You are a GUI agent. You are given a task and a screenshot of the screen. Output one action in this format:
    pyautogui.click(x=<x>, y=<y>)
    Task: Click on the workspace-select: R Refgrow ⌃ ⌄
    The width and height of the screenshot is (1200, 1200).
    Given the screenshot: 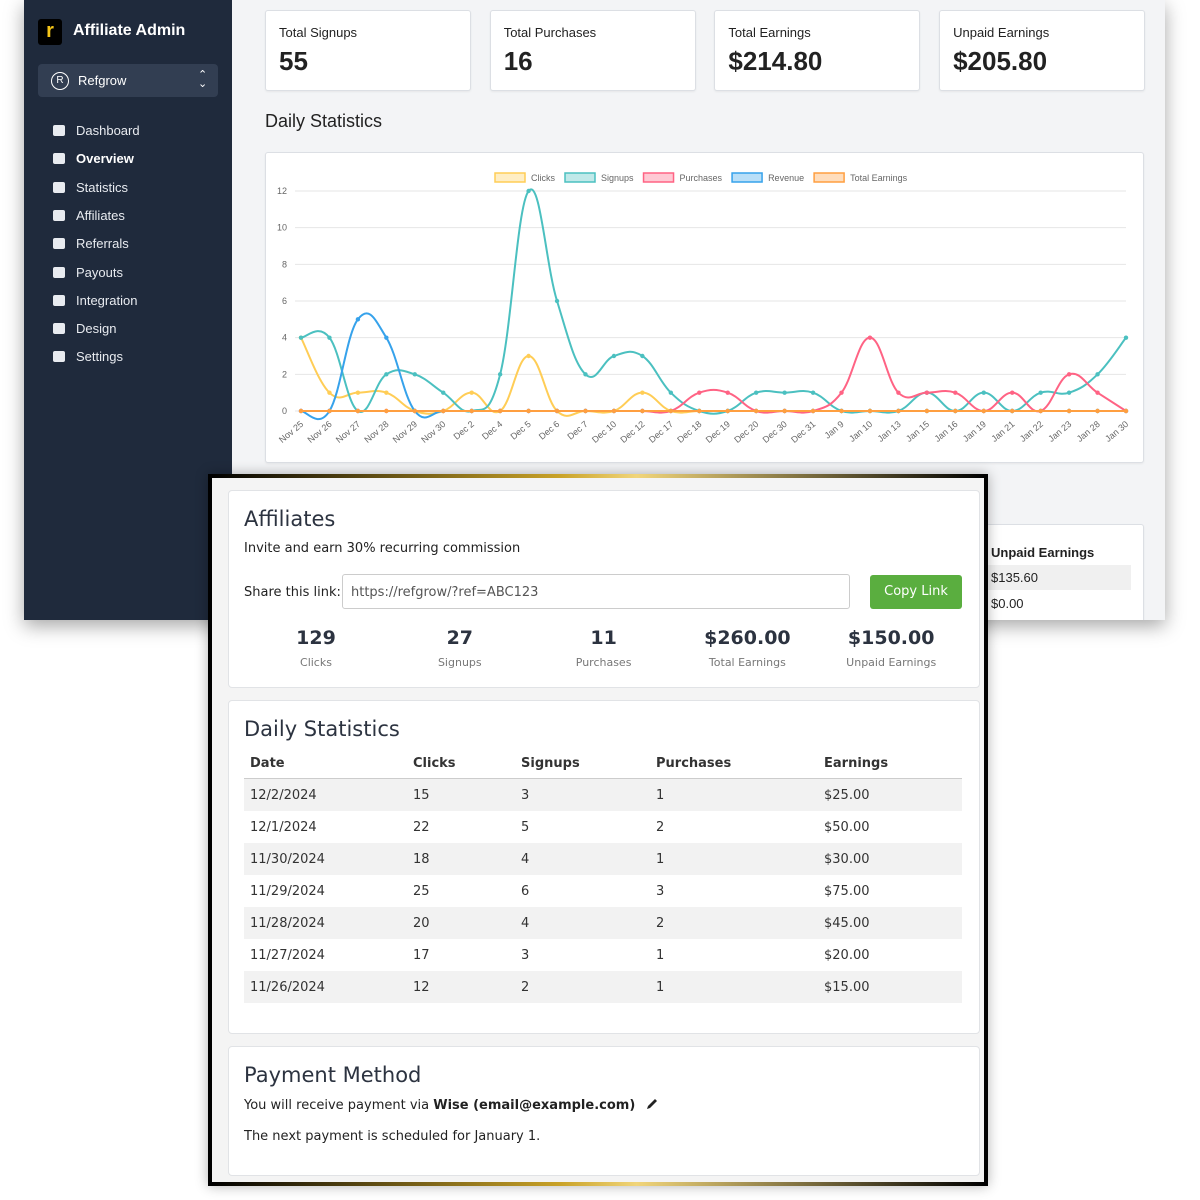 What is the action you would take?
    pyautogui.click(x=128, y=80)
    